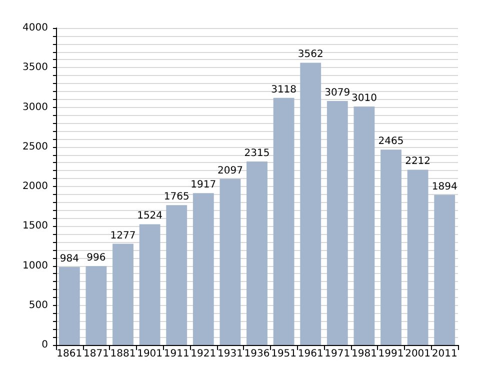 The image size is (488, 373). I want to click on data-label: 1277, so click(123, 236).